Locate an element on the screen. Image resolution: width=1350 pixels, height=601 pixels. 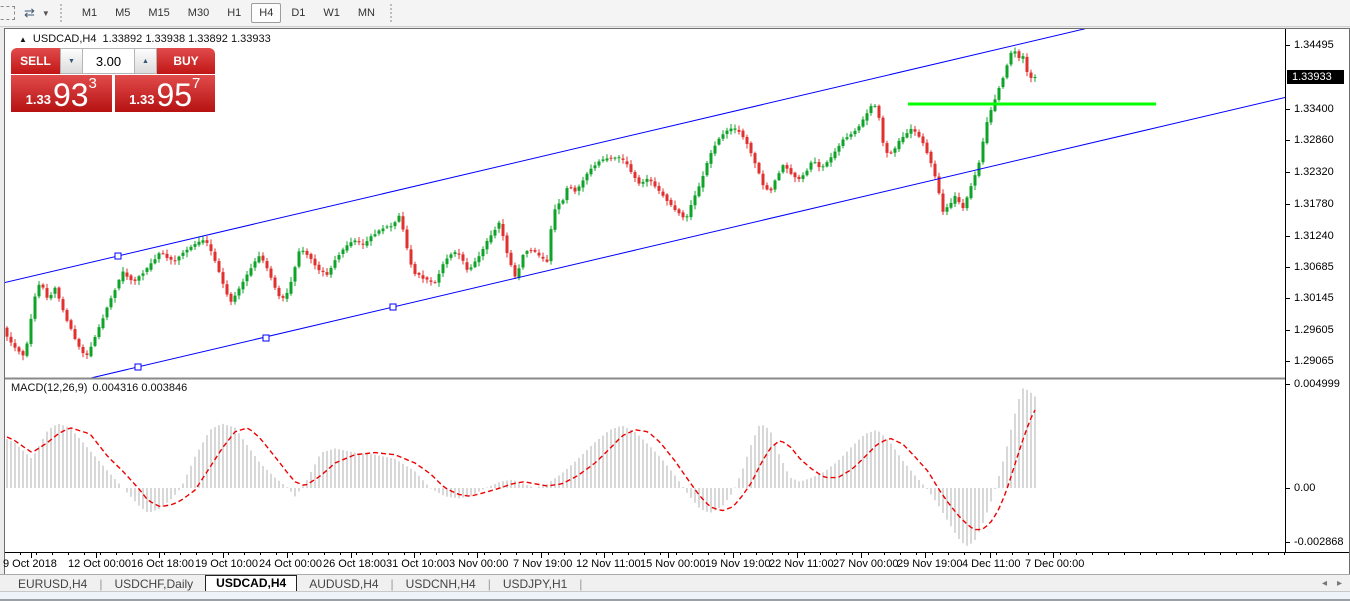
buy-price-display: 1.33 95 7 is located at coordinates (164, 93).